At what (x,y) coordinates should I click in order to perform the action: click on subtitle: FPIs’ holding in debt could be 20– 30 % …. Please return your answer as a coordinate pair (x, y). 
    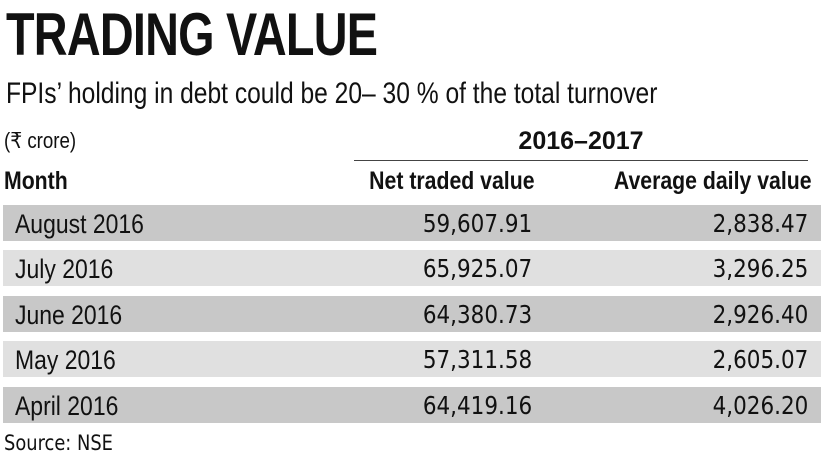
    Looking at the image, I should click on (332, 93).